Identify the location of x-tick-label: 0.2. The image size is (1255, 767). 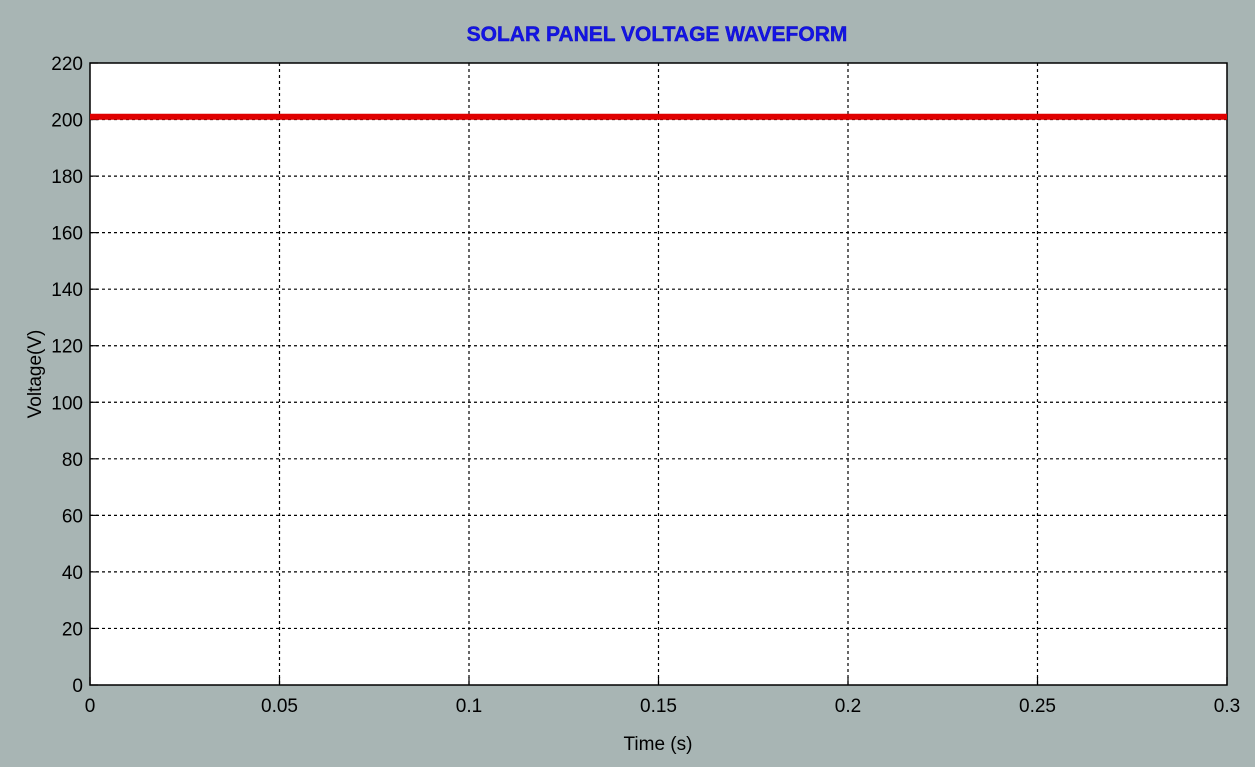
(848, 706).